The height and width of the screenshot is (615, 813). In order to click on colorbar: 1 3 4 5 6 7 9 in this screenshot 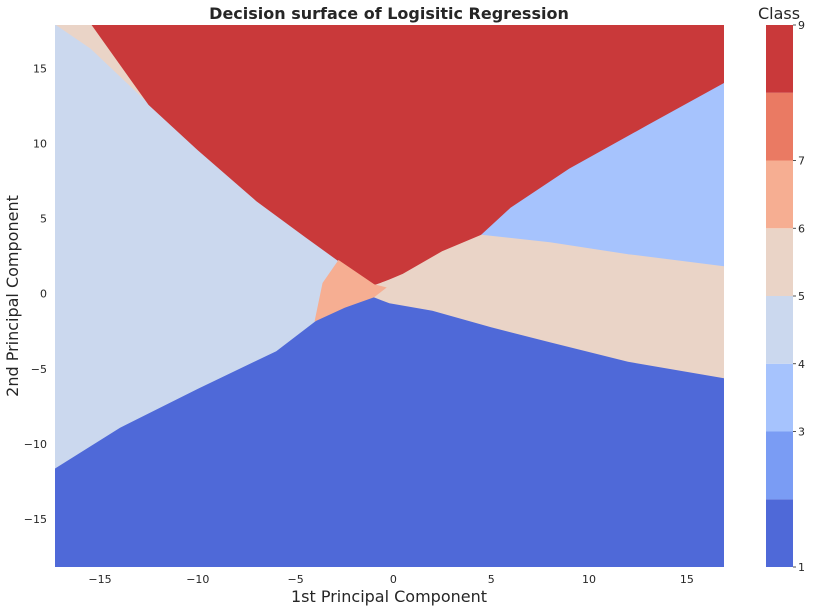, I will do `click(785, 296)`.